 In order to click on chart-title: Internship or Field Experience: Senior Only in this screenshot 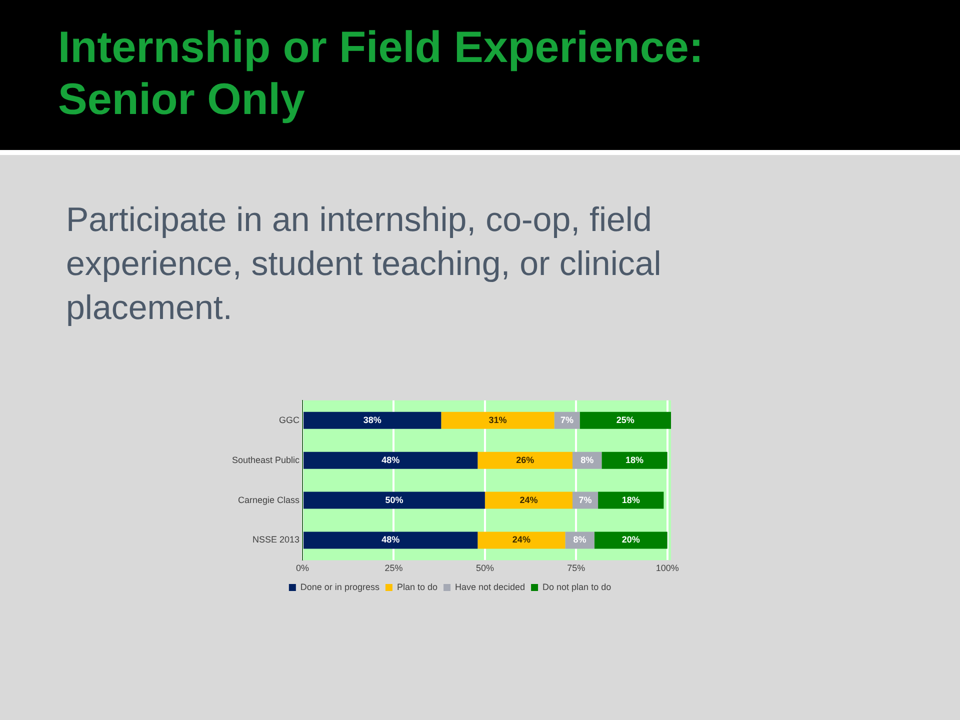, I will do `click(381, 74)`.